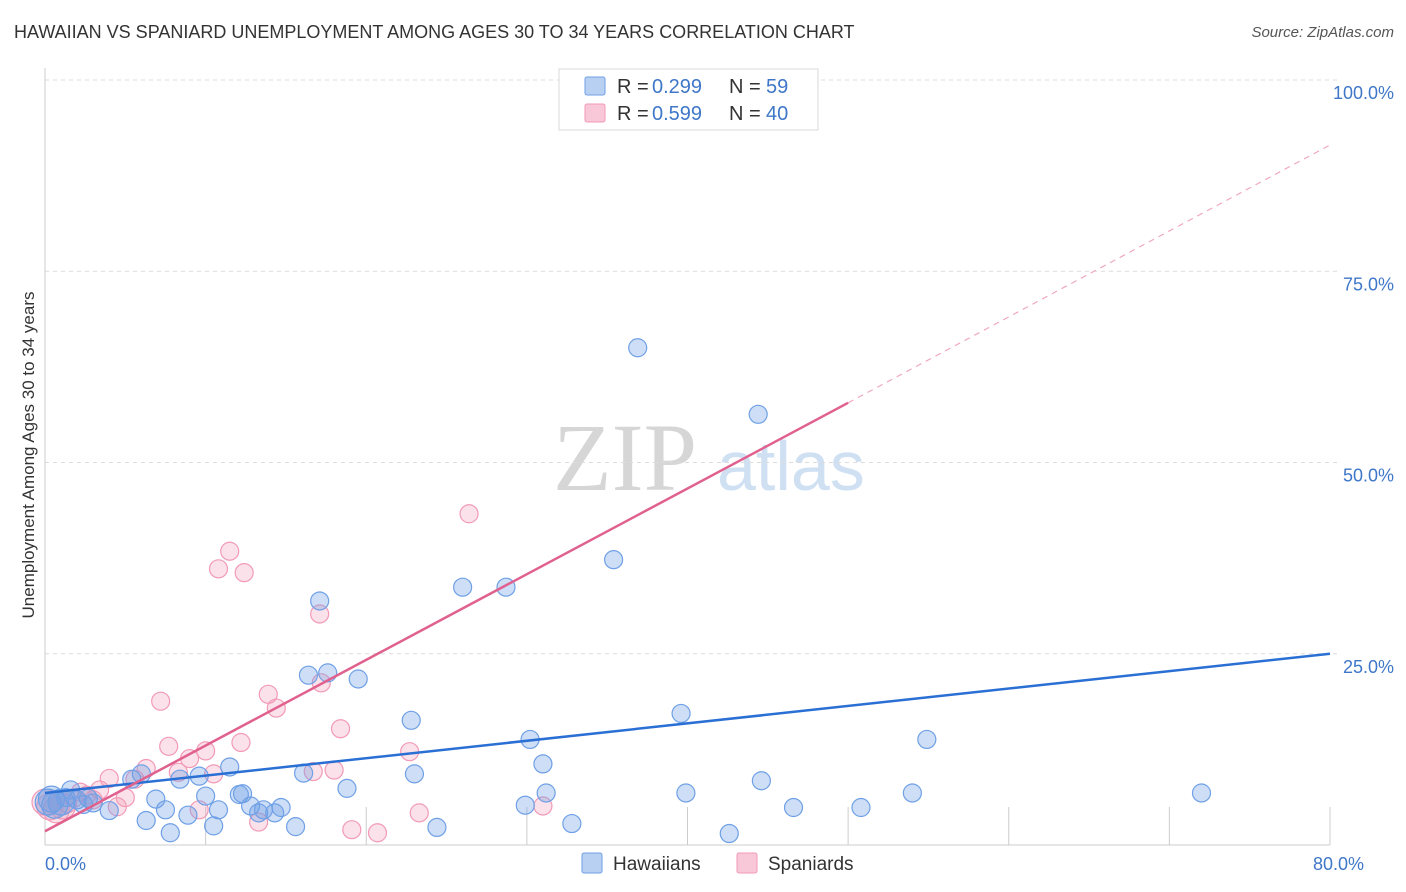  Describe the element at coordinates (717, 863) in the screenshot. I see `bottom-legend: Hawaiians Spaniards` at that location.